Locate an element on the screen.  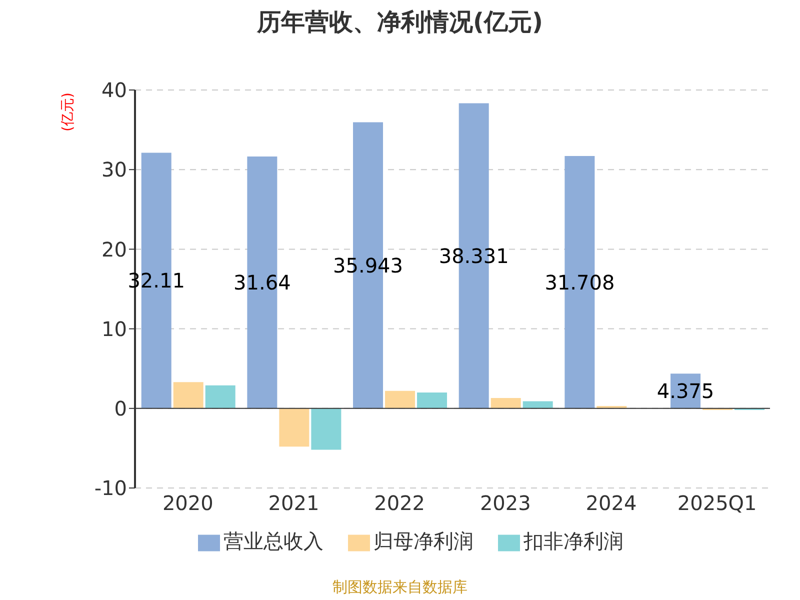
data-label: 35.943 is located at coordinates (368, 265).